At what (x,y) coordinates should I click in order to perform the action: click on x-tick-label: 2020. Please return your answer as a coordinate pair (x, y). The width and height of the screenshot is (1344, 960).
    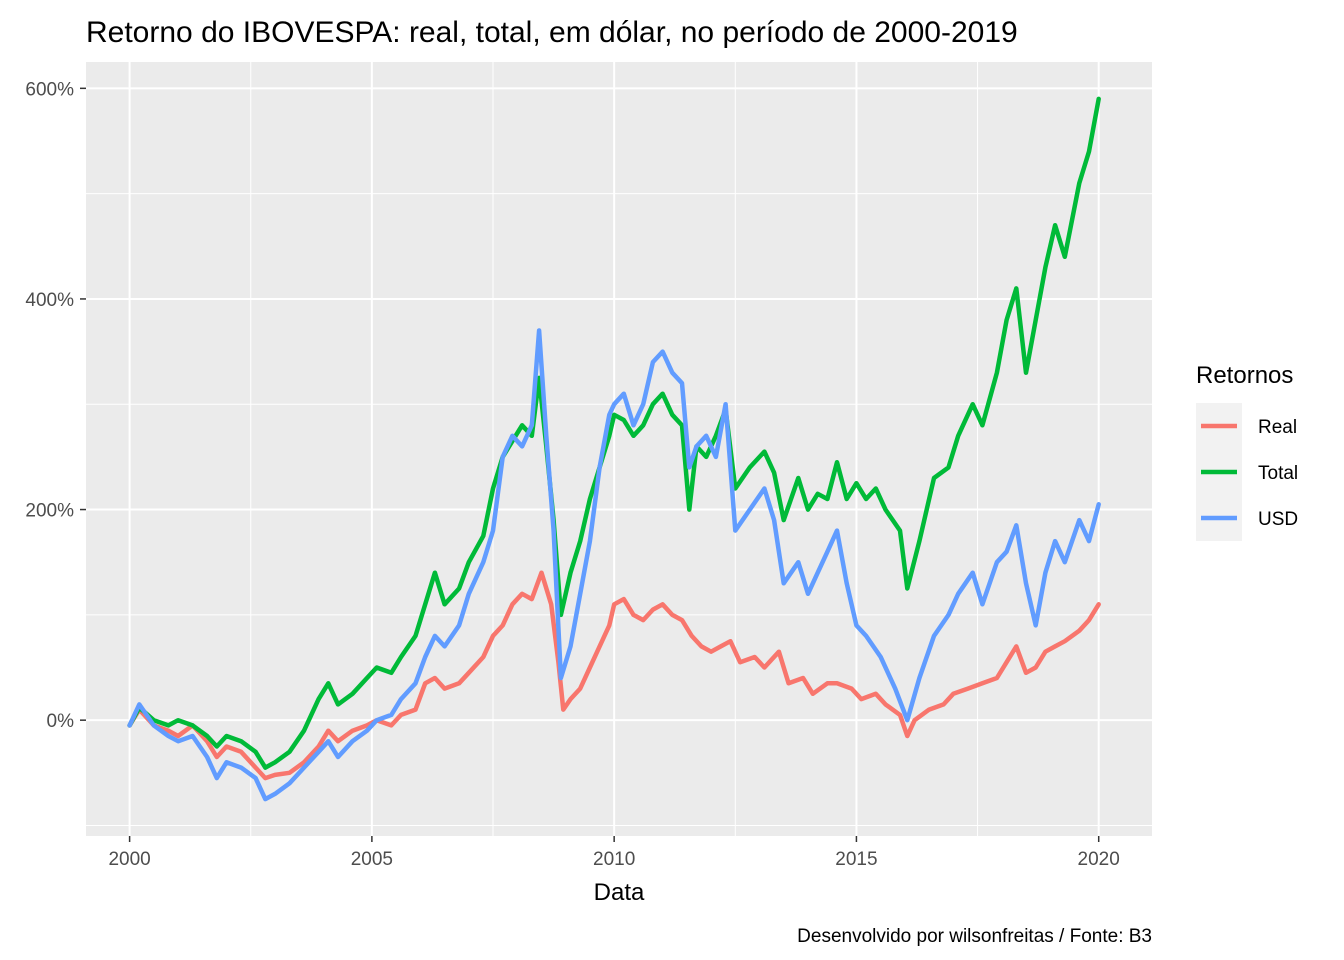
    Looking at the image, I should click on (1099, 859).